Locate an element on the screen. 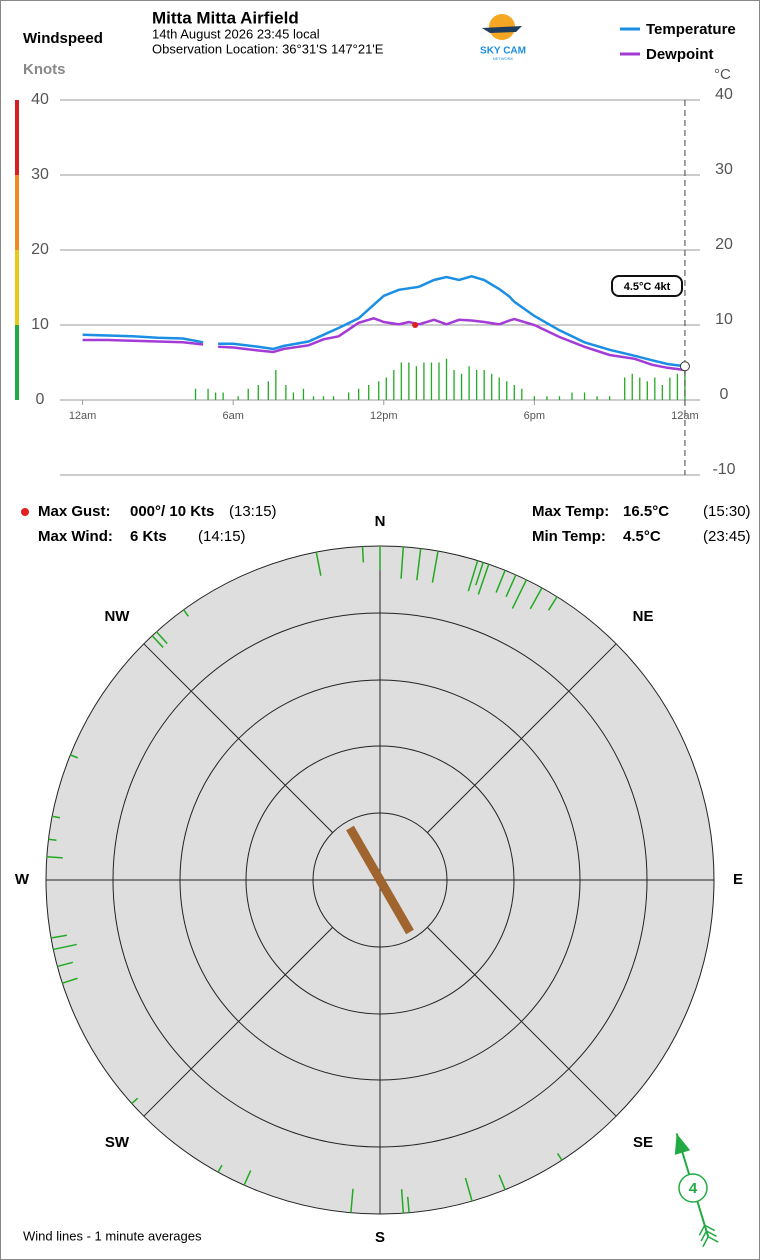 The width and height of the screenshot is (760, 1260). y2-tick-label: 0 is located at coordinates (724, 394).